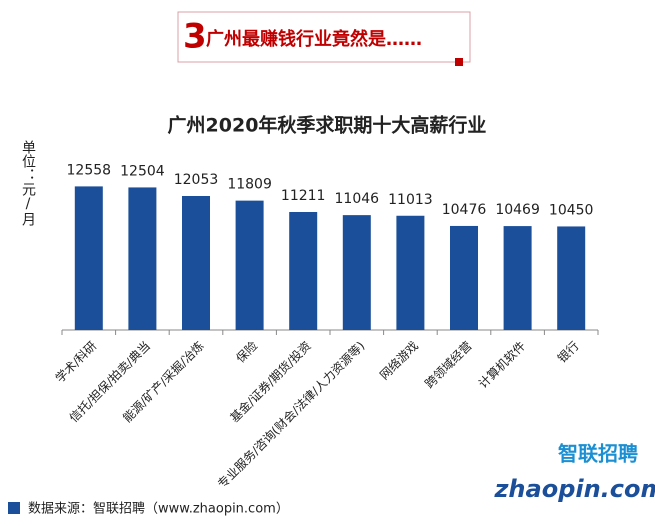 This screenshot has width=655, height=526. Describe the element at coordinates (517, 210) in the screenshot. I see `value-label: 10469` at that location.